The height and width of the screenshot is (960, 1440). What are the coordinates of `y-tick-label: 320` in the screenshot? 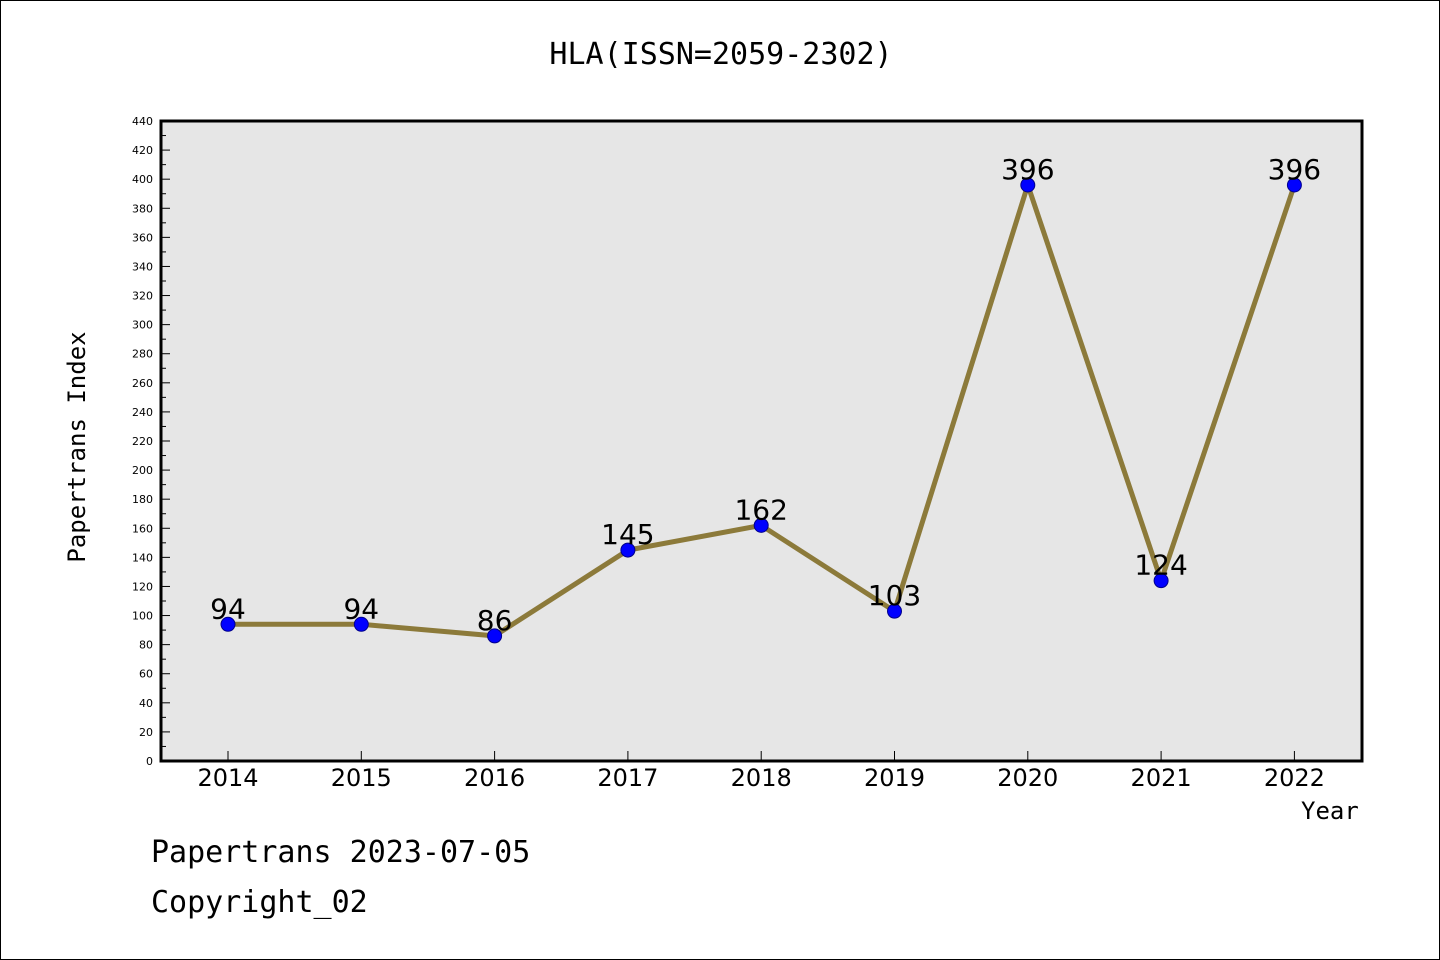 It's located at (142, 296).